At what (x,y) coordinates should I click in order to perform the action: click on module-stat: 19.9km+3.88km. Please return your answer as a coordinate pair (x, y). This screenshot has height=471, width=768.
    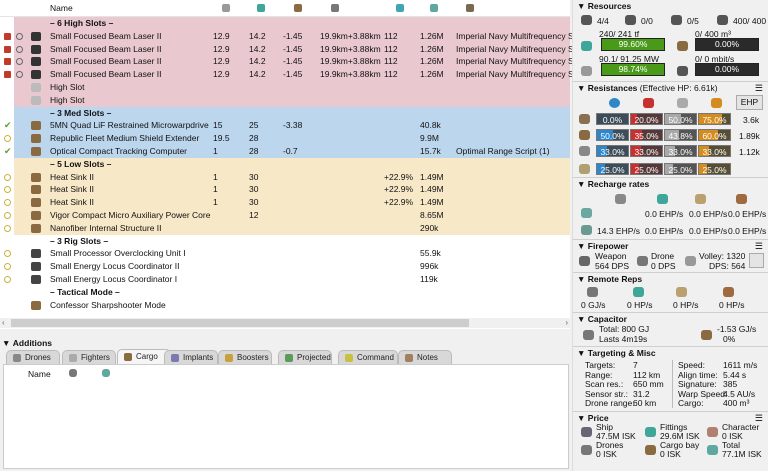
    Looking at the image, I should click on (350, 74).